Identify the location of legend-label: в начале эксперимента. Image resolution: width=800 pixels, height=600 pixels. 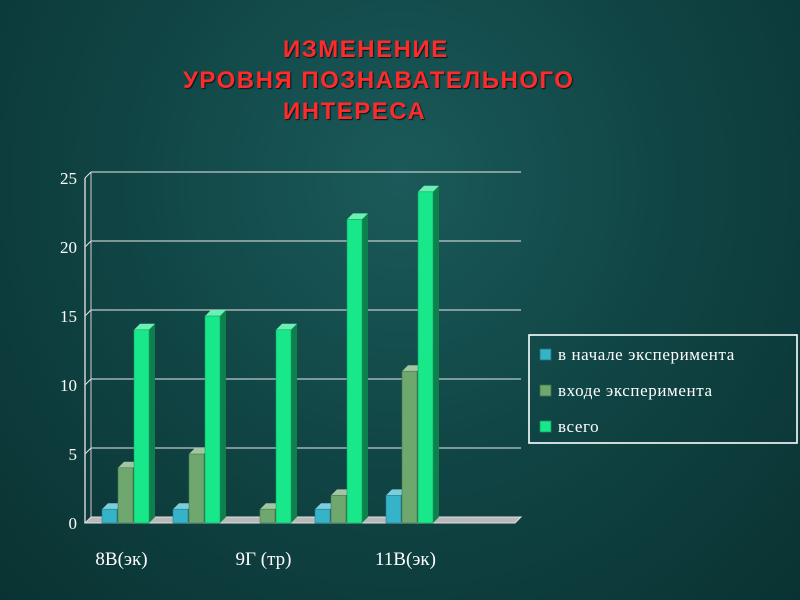
(646, 354).